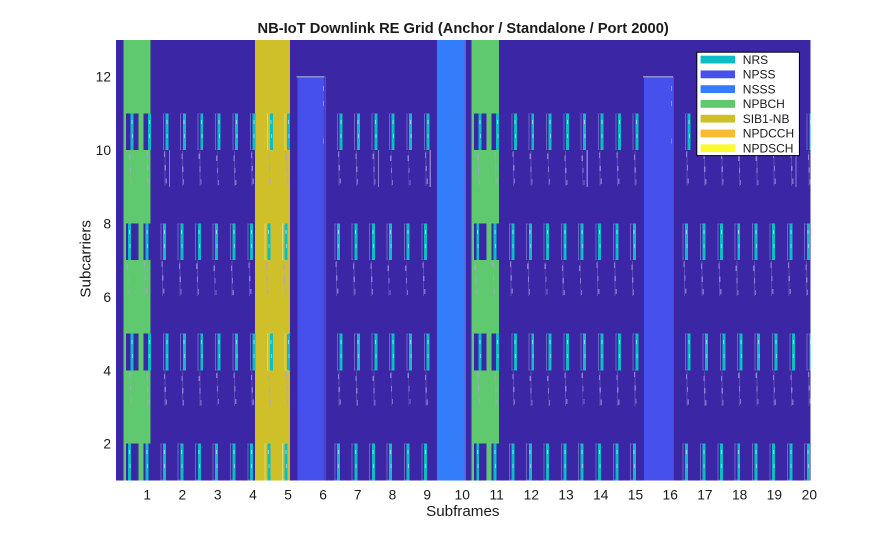 Image resolution: width=895 pixels, height=545 pixels. What do you see at coordinates (358, 495) in the screenshot?
I see `svg-text: 7` at bounding box center [358, 495].